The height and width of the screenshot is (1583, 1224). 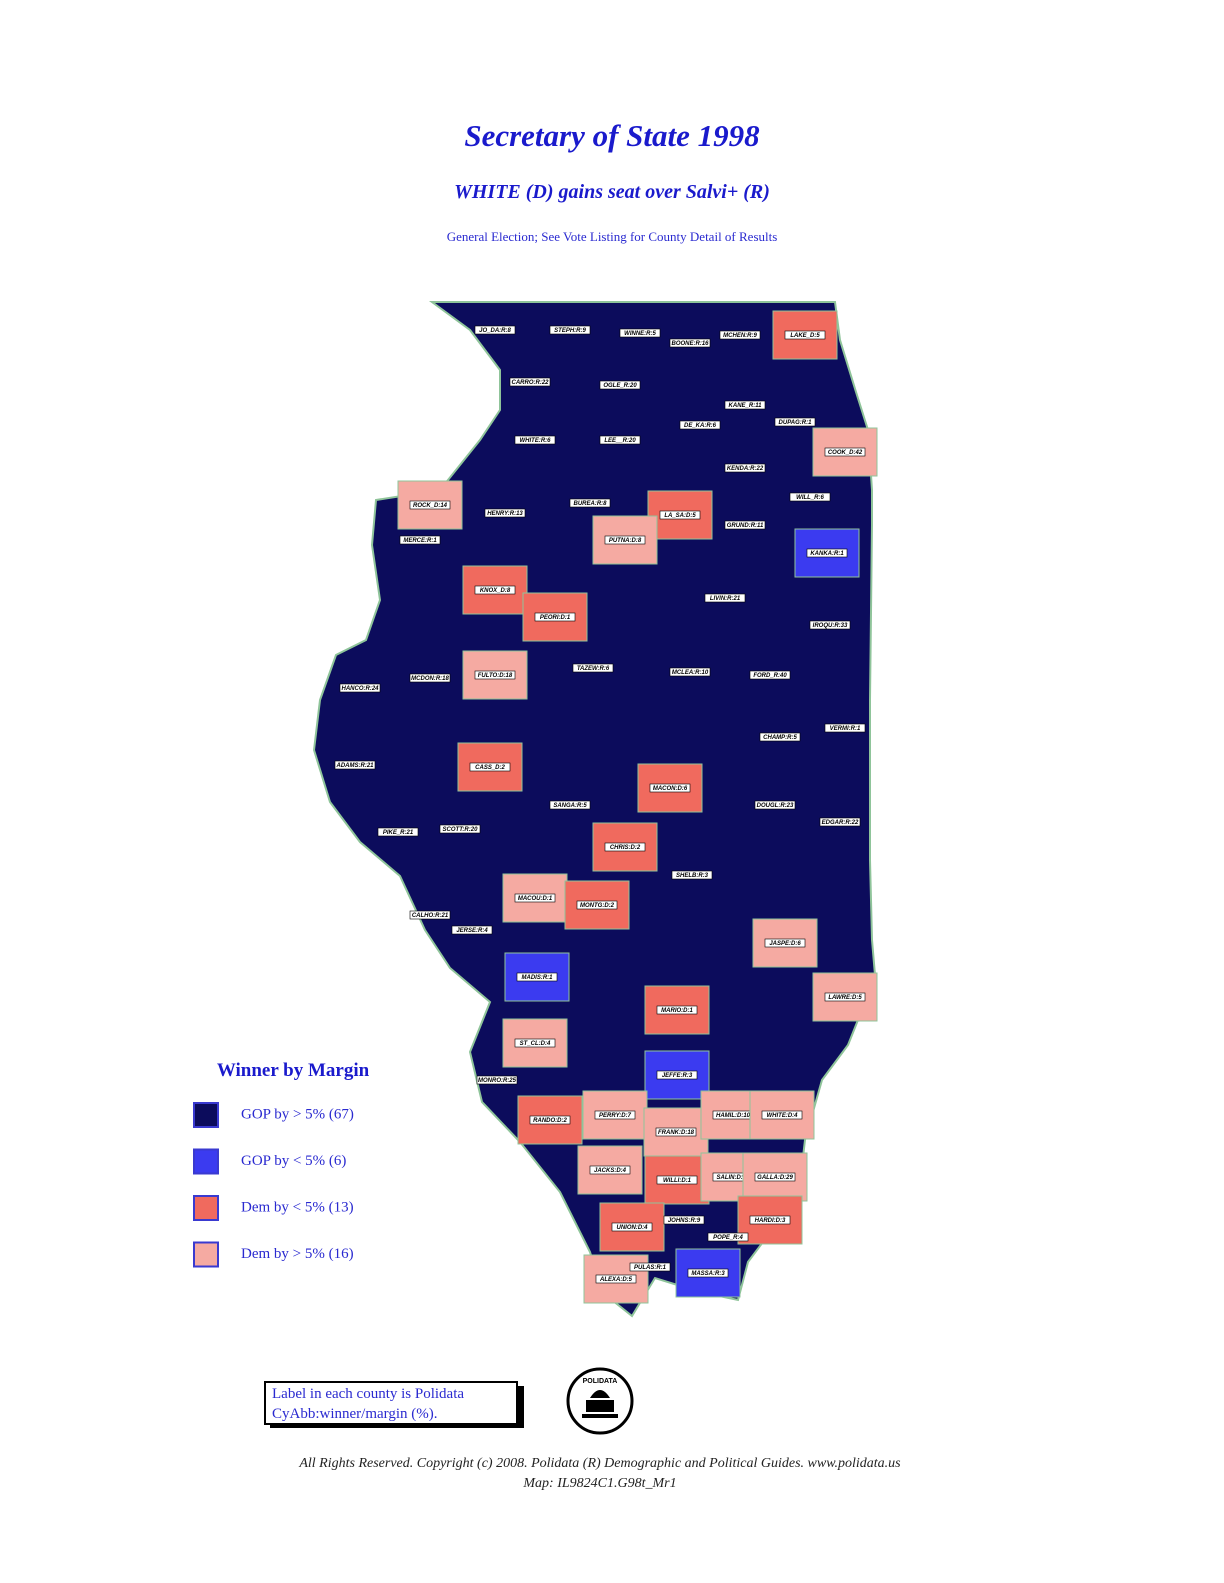 I want to click on county-label: SALIN:D:18, so click(x=733, y=1178).